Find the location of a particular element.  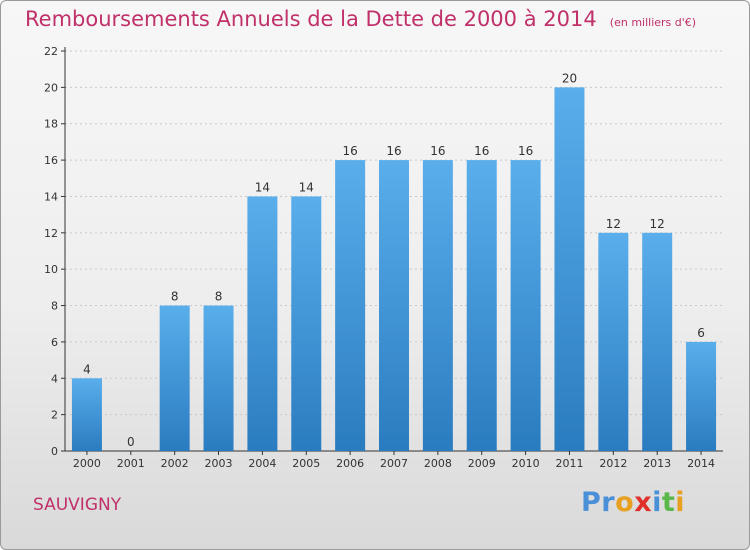

x-tick-label: 2009 is located at coordinates (482, 463).